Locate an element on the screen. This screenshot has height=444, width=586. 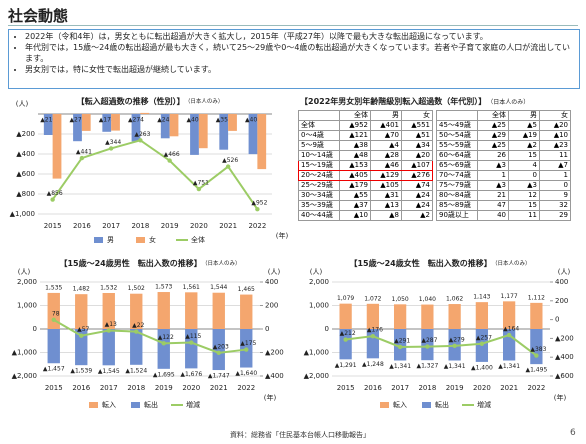
header-cell: 男 is located at coordinates (386, 115).